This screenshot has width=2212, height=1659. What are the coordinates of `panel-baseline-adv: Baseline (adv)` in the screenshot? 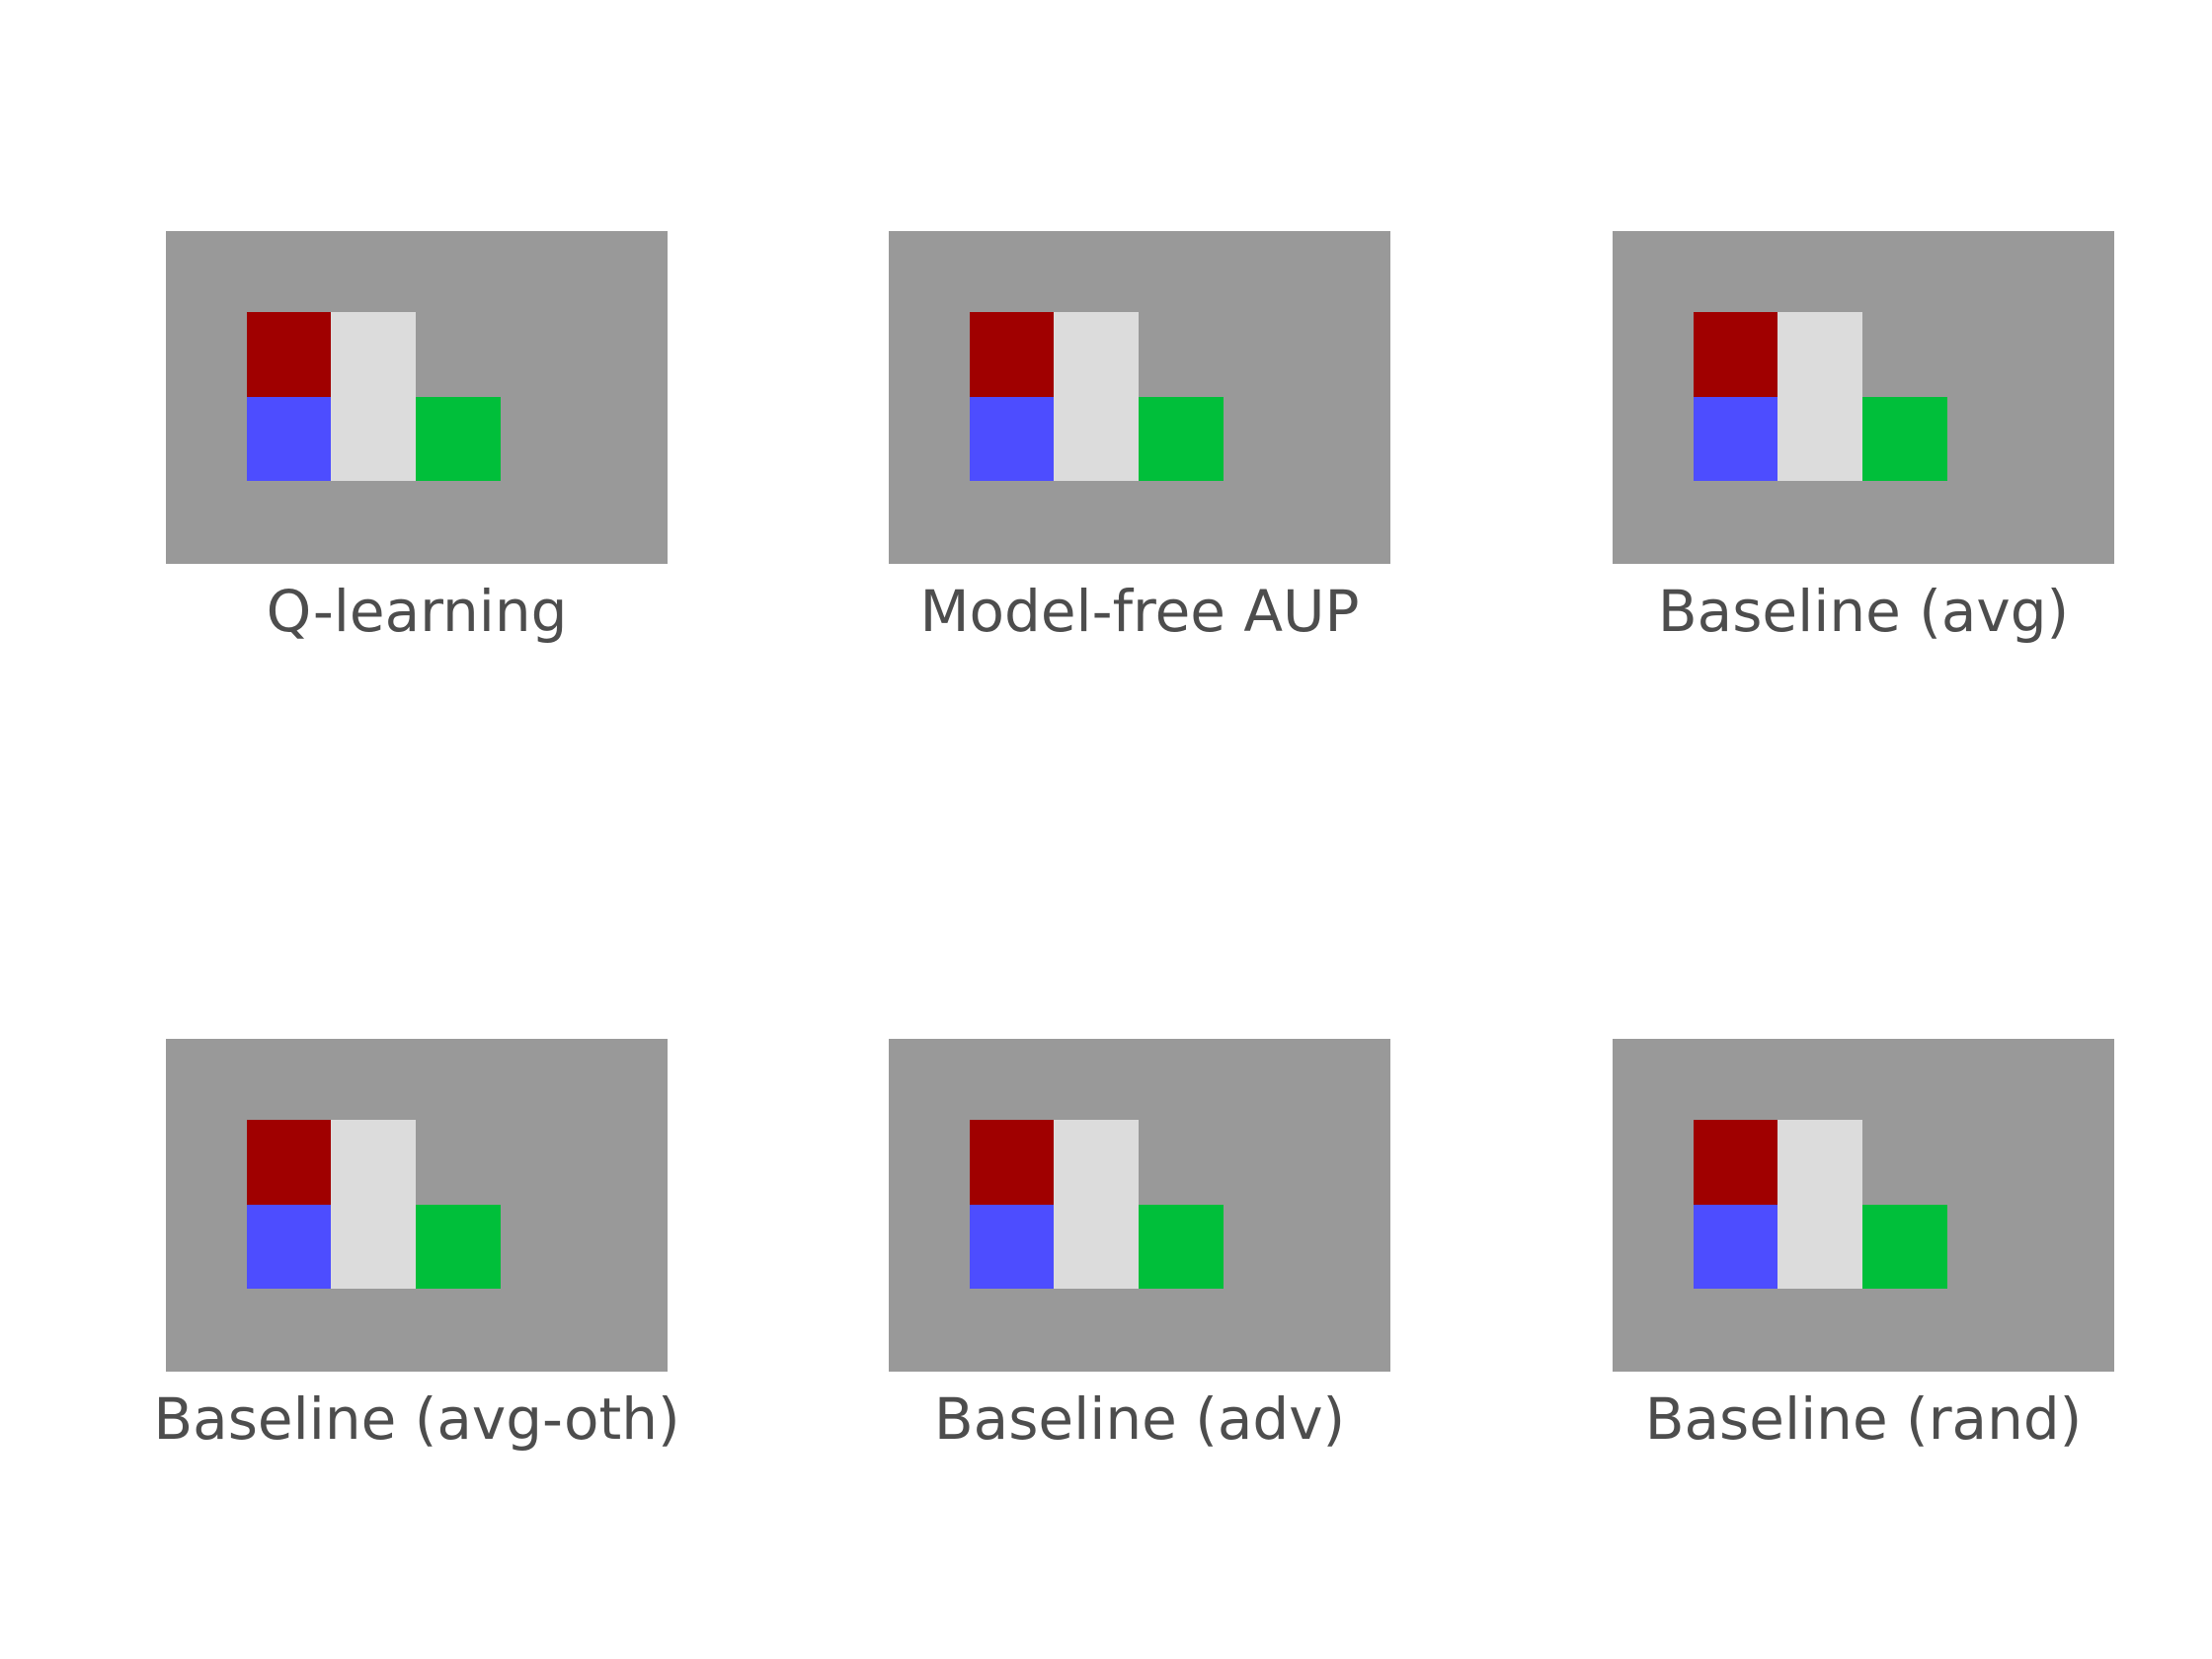 It's located at (1117, 1256).